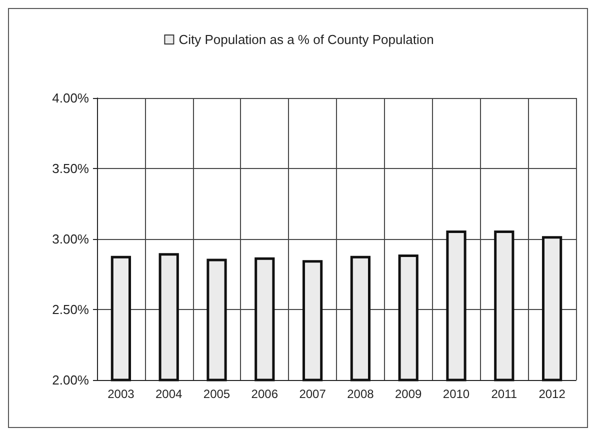 This screenshot has height=438, width=598. I want to click on x-tick-label: 2011, so click(504, 394).